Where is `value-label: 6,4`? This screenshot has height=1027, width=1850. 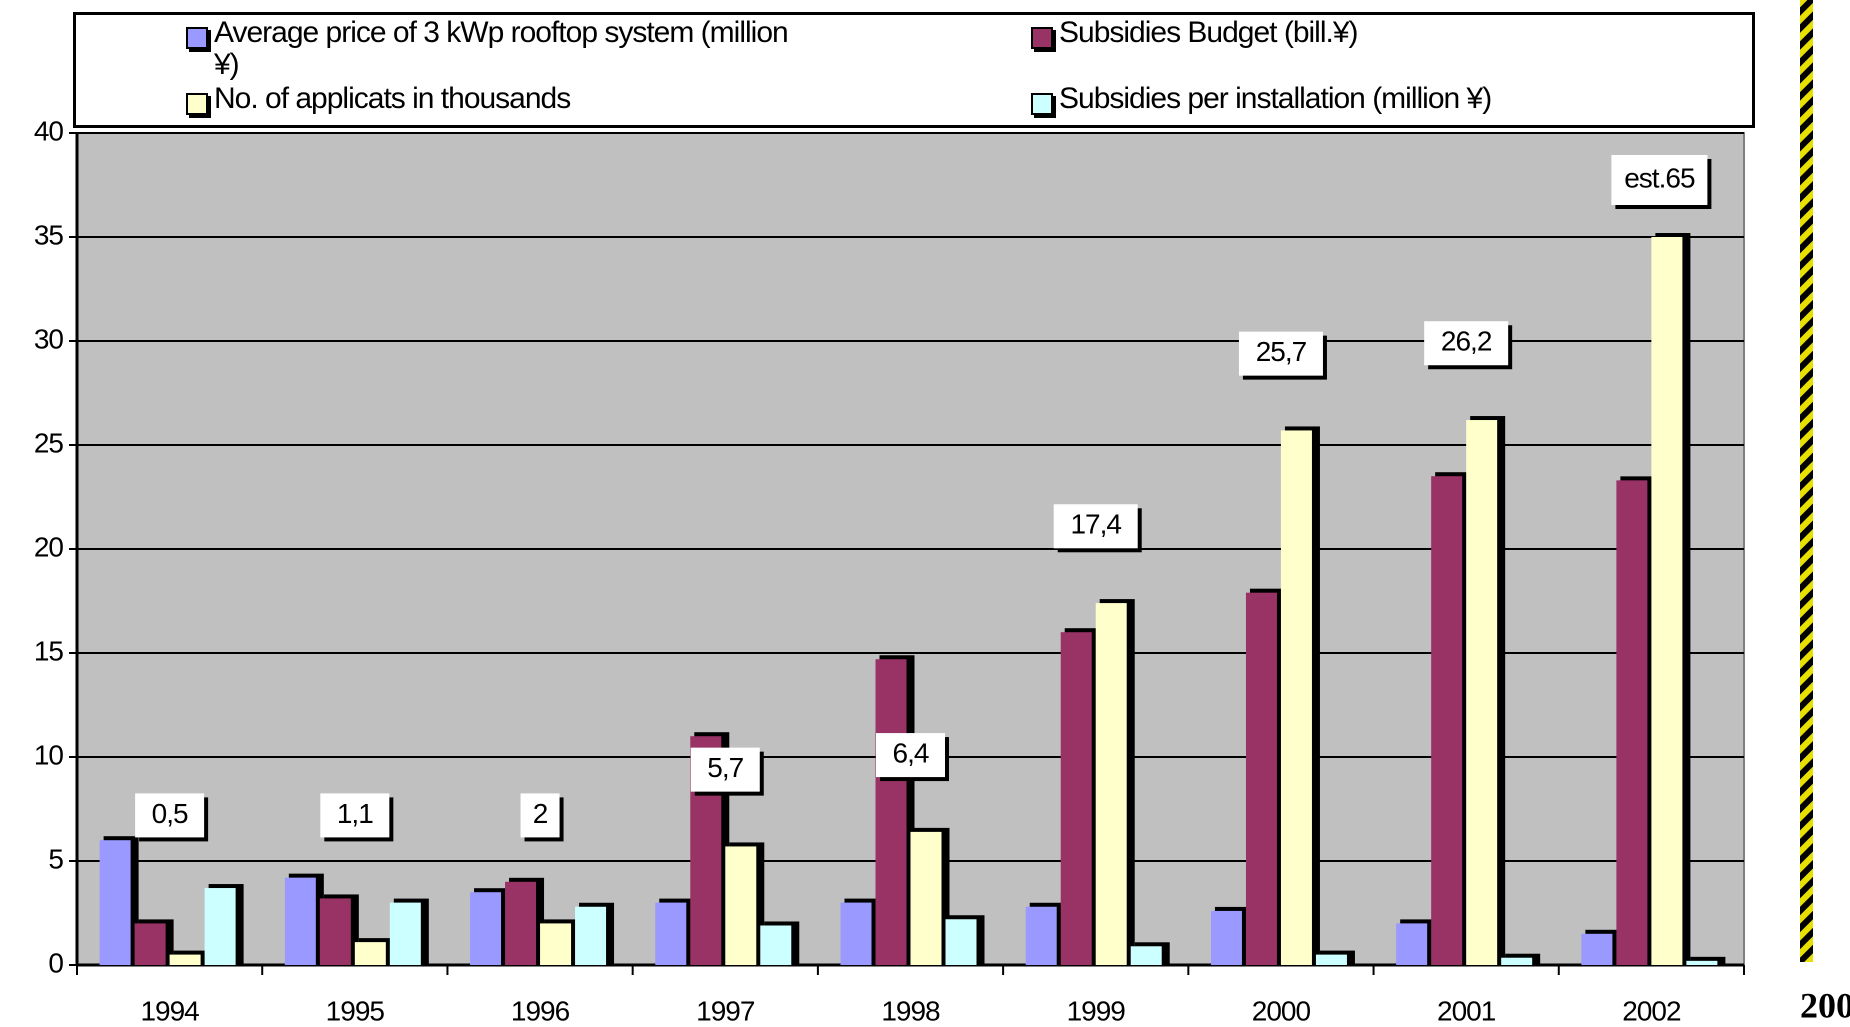
value-label: 6,4 is located at coordinates (911, 752).